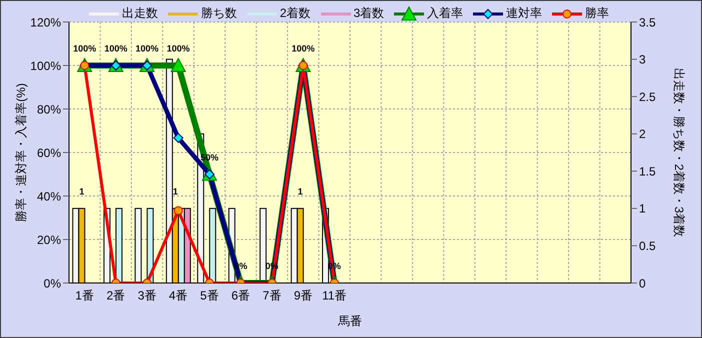 The width and height of the screenshot is (702, 338). Describe the element at coordinates (303, 295) in the screenshot. I see `x-tick-label: 9番` at that location.